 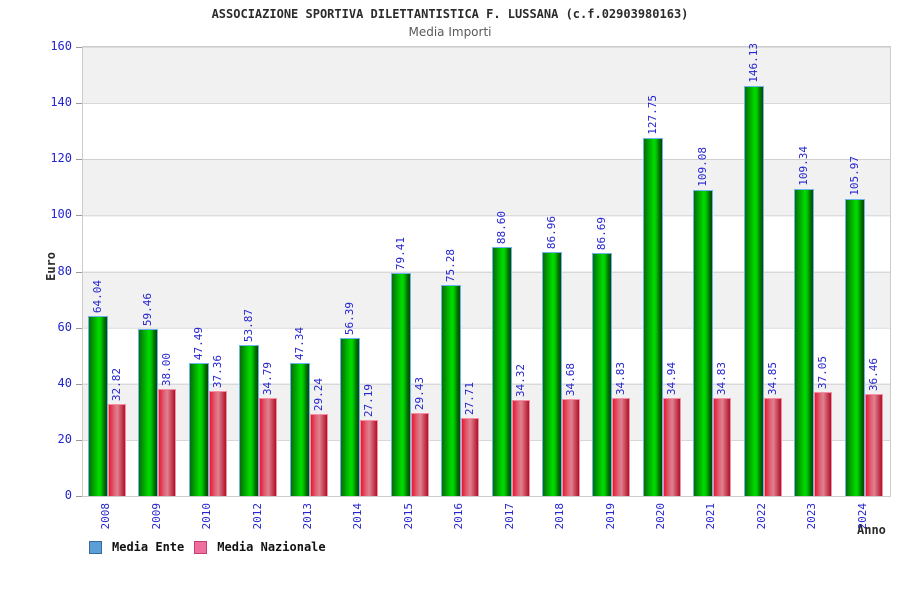 I want to click on y-tick-label: 40, so click(x=64, y=382).